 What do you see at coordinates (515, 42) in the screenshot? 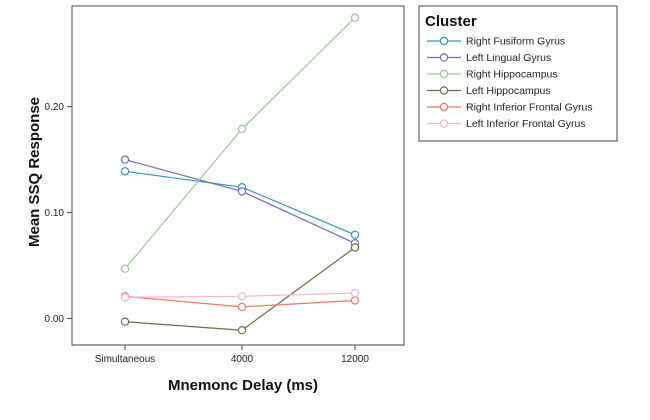
I see `legend-label: Right Fusiform Gyrus` at bounding box center [515, 42].